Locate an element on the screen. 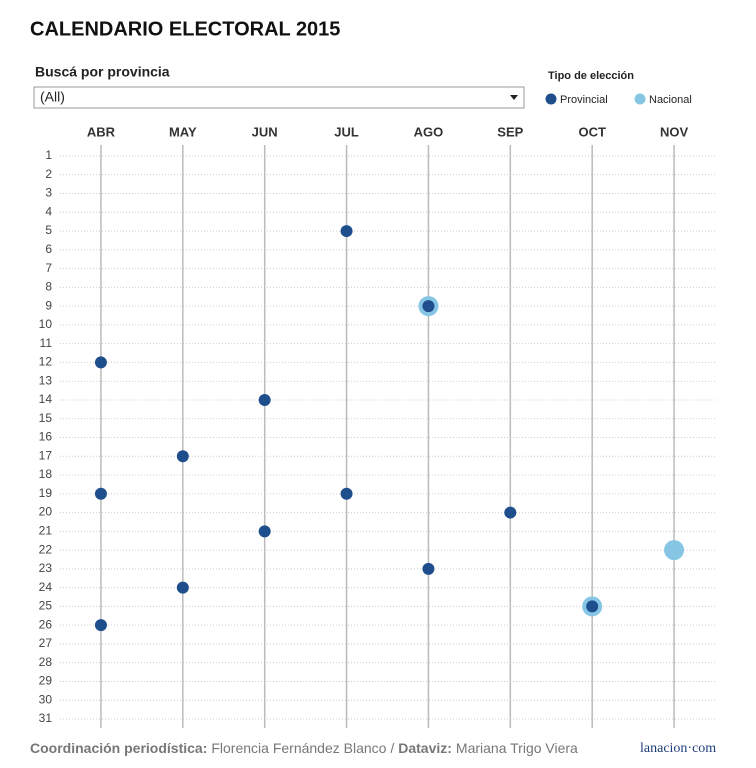  dropdown-box is located at coordinates (279, 97).